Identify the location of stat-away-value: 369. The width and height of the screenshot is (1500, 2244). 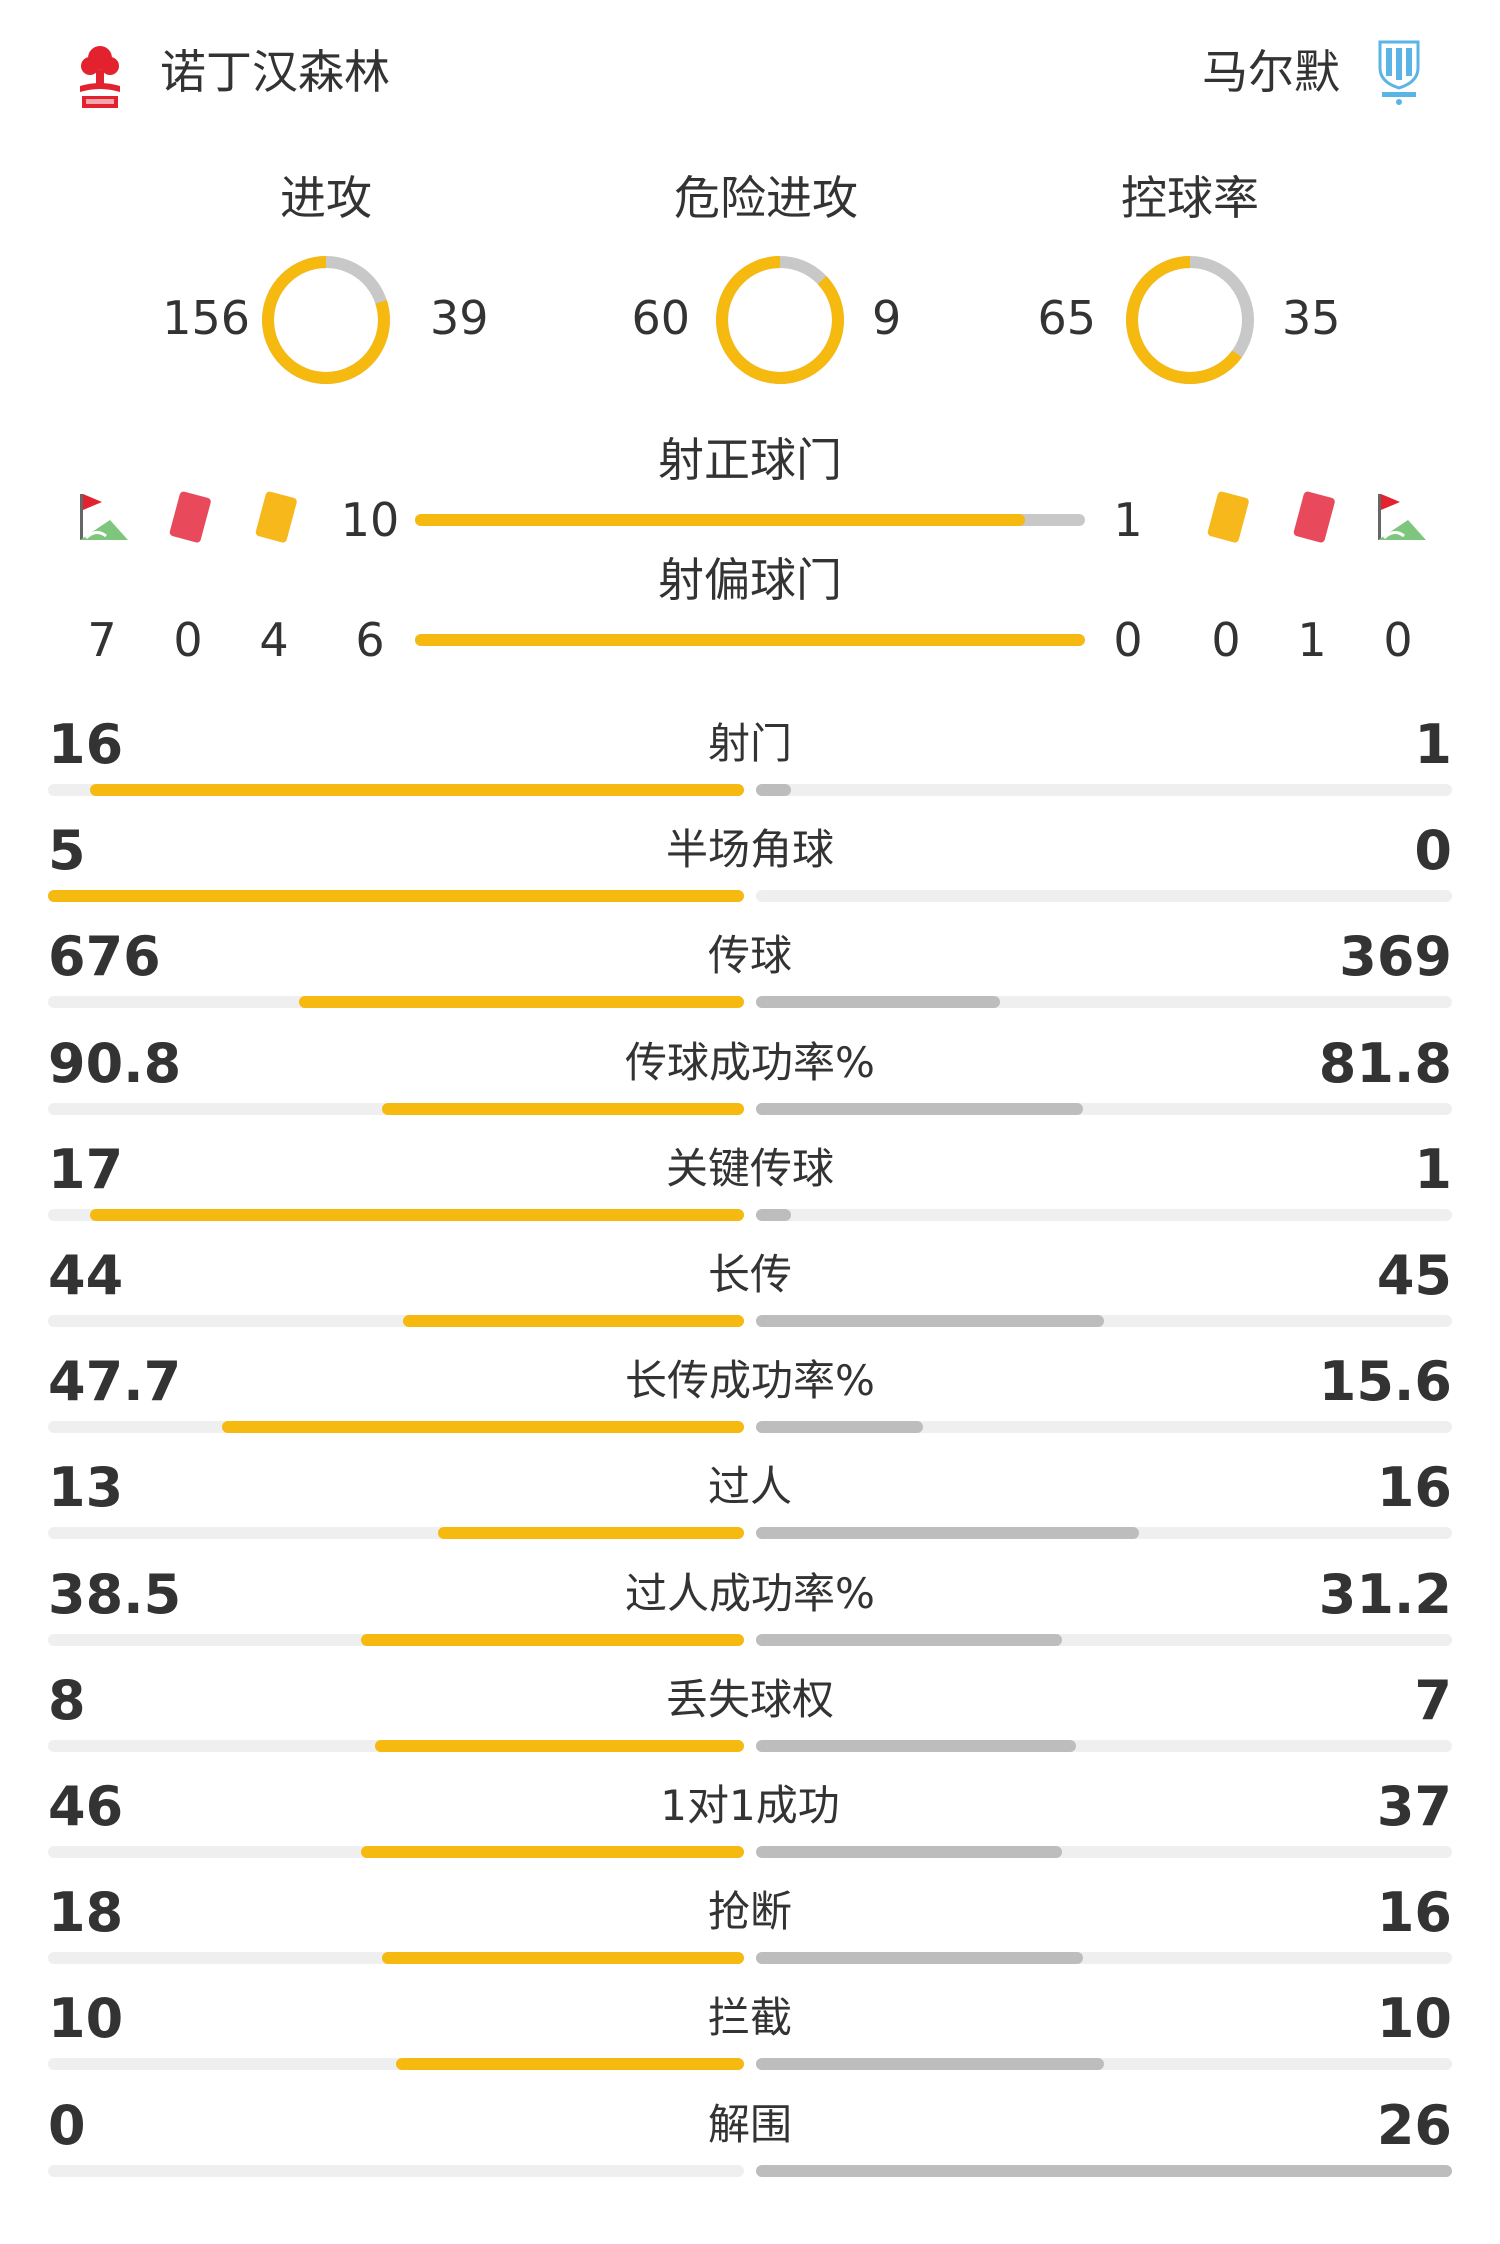
(1395, 957).